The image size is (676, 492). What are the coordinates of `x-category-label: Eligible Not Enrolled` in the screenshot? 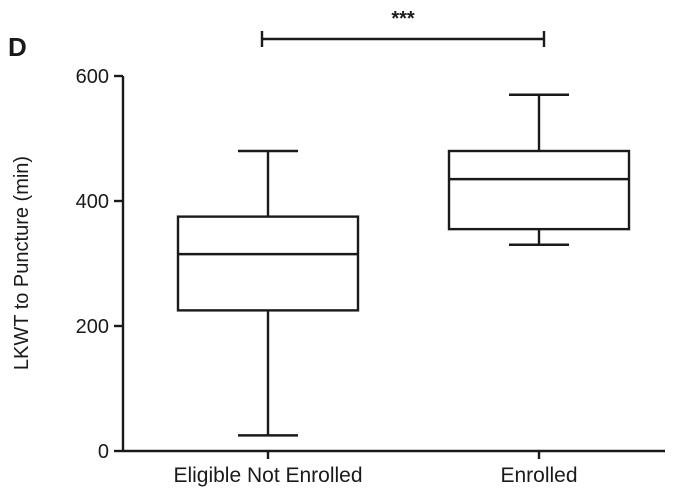 It's located at (267, 475).